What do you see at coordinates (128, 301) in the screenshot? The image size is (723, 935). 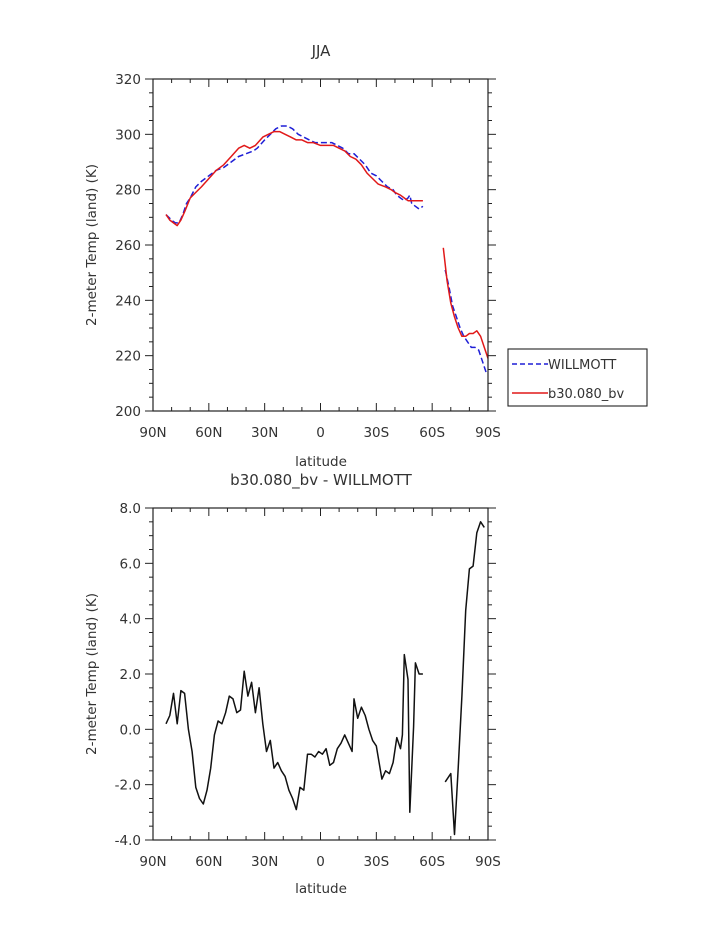 I see `top-y-tick-label: 240` at bounding box center [128, 301].